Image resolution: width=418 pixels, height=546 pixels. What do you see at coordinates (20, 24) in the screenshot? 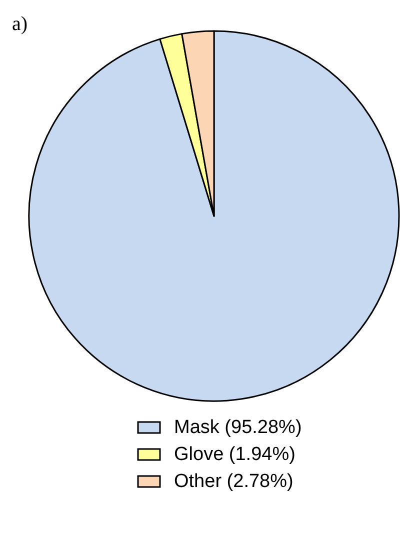
I see `chart-title: a)` at bounding box center [20, 24].